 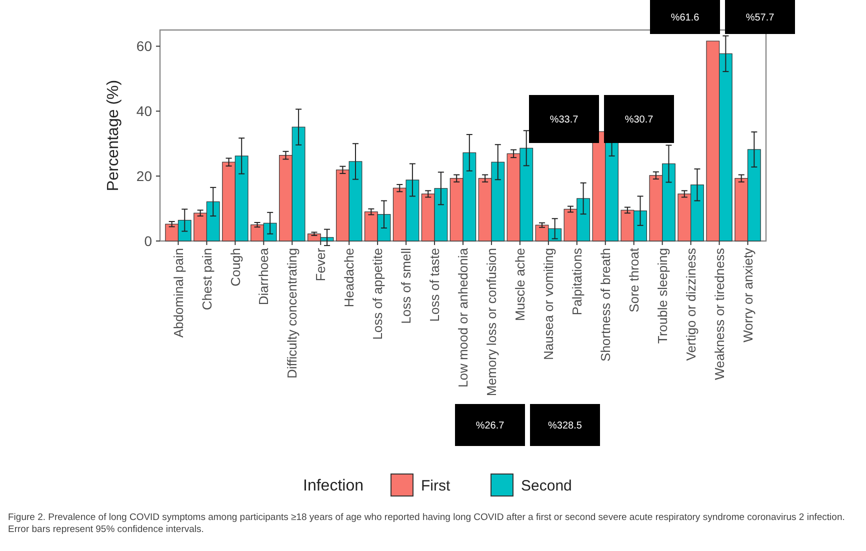 I want to click on x-tick-label: Cough, so click(x=235, y=267).